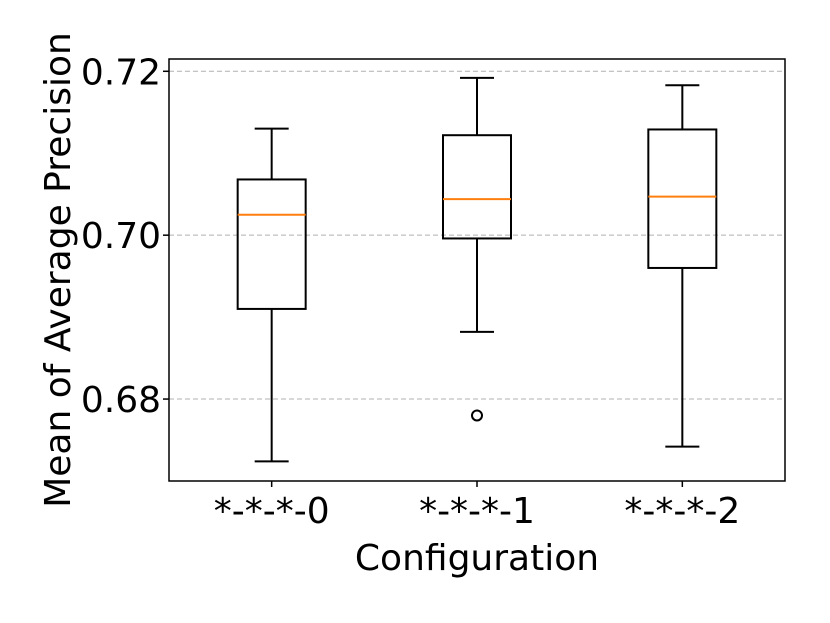 The image size is (830, 623). I want to click on y-tick-label: 0.68, so click(121, 400).